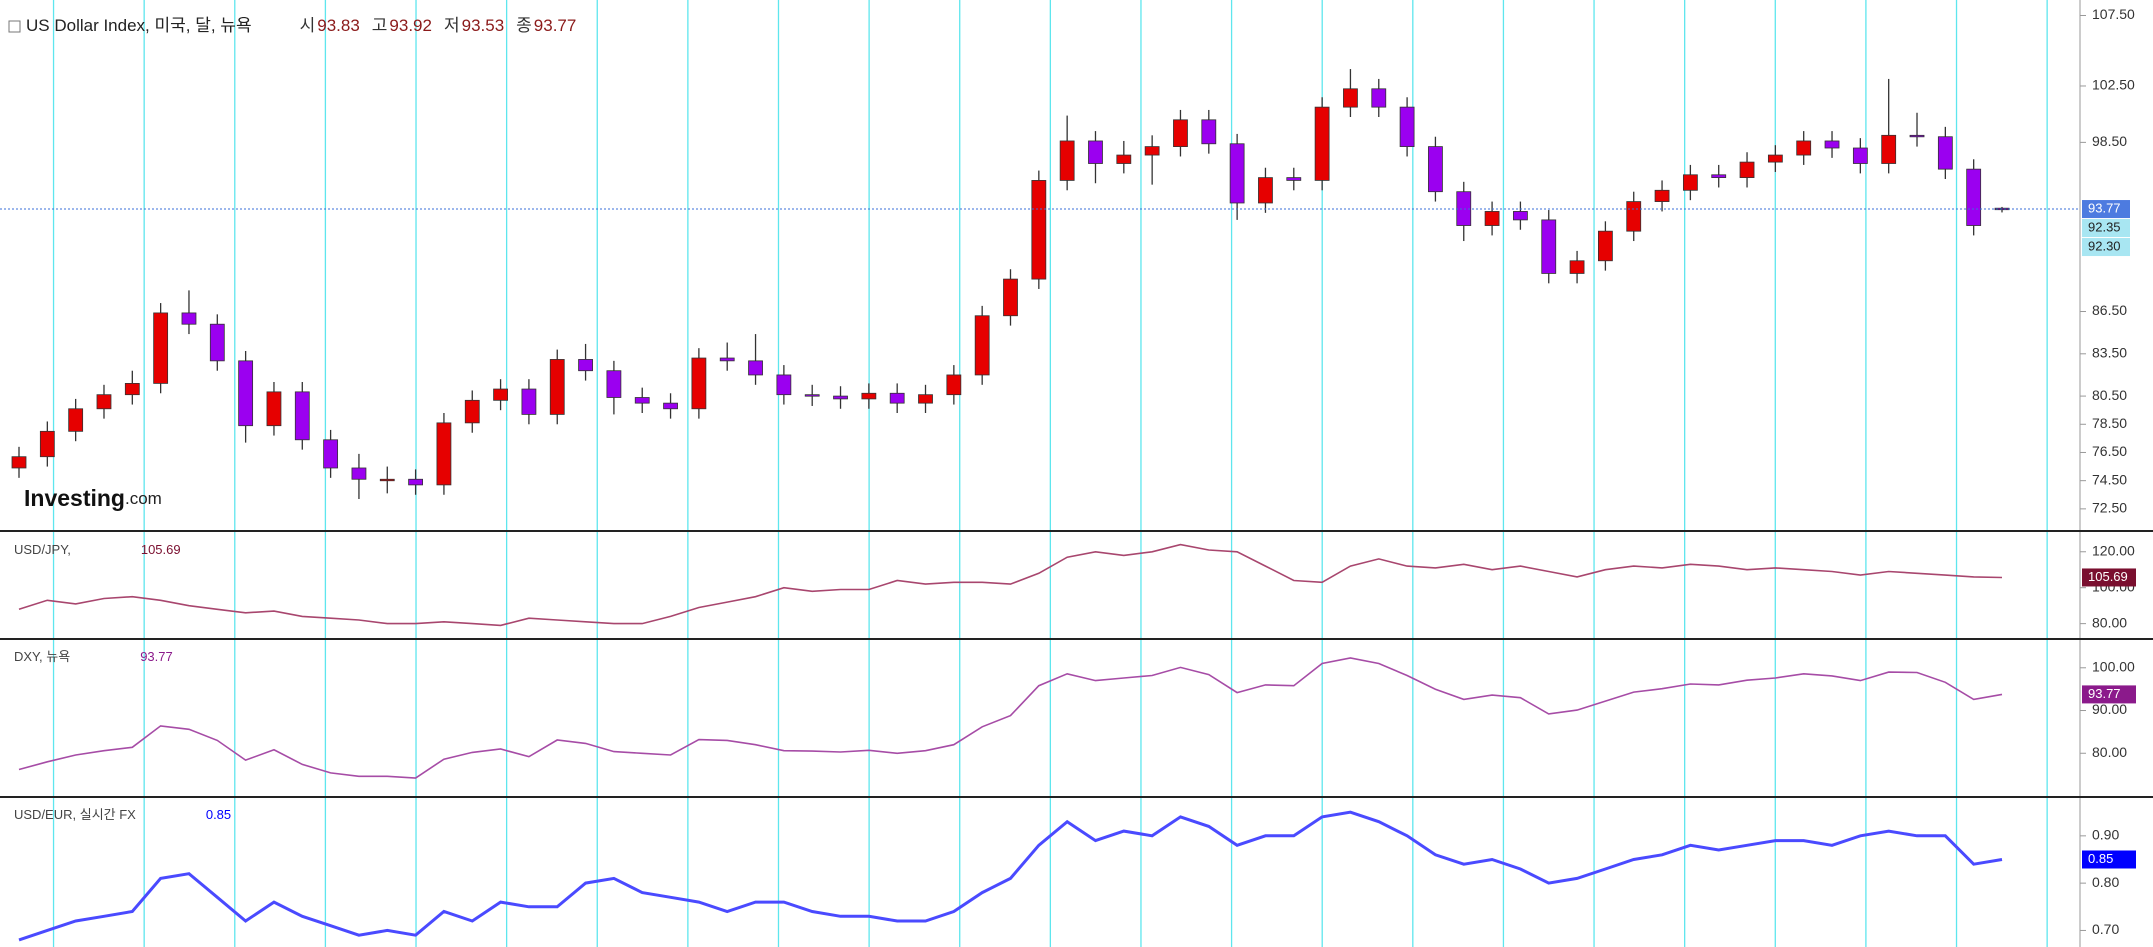 Image resolution: width=2153 pixels, height=947 pixels. What do you see at coordinates (452, 25) in the screenshot?
I see `ohlc-label: 저` at bounding box center [452, 25].